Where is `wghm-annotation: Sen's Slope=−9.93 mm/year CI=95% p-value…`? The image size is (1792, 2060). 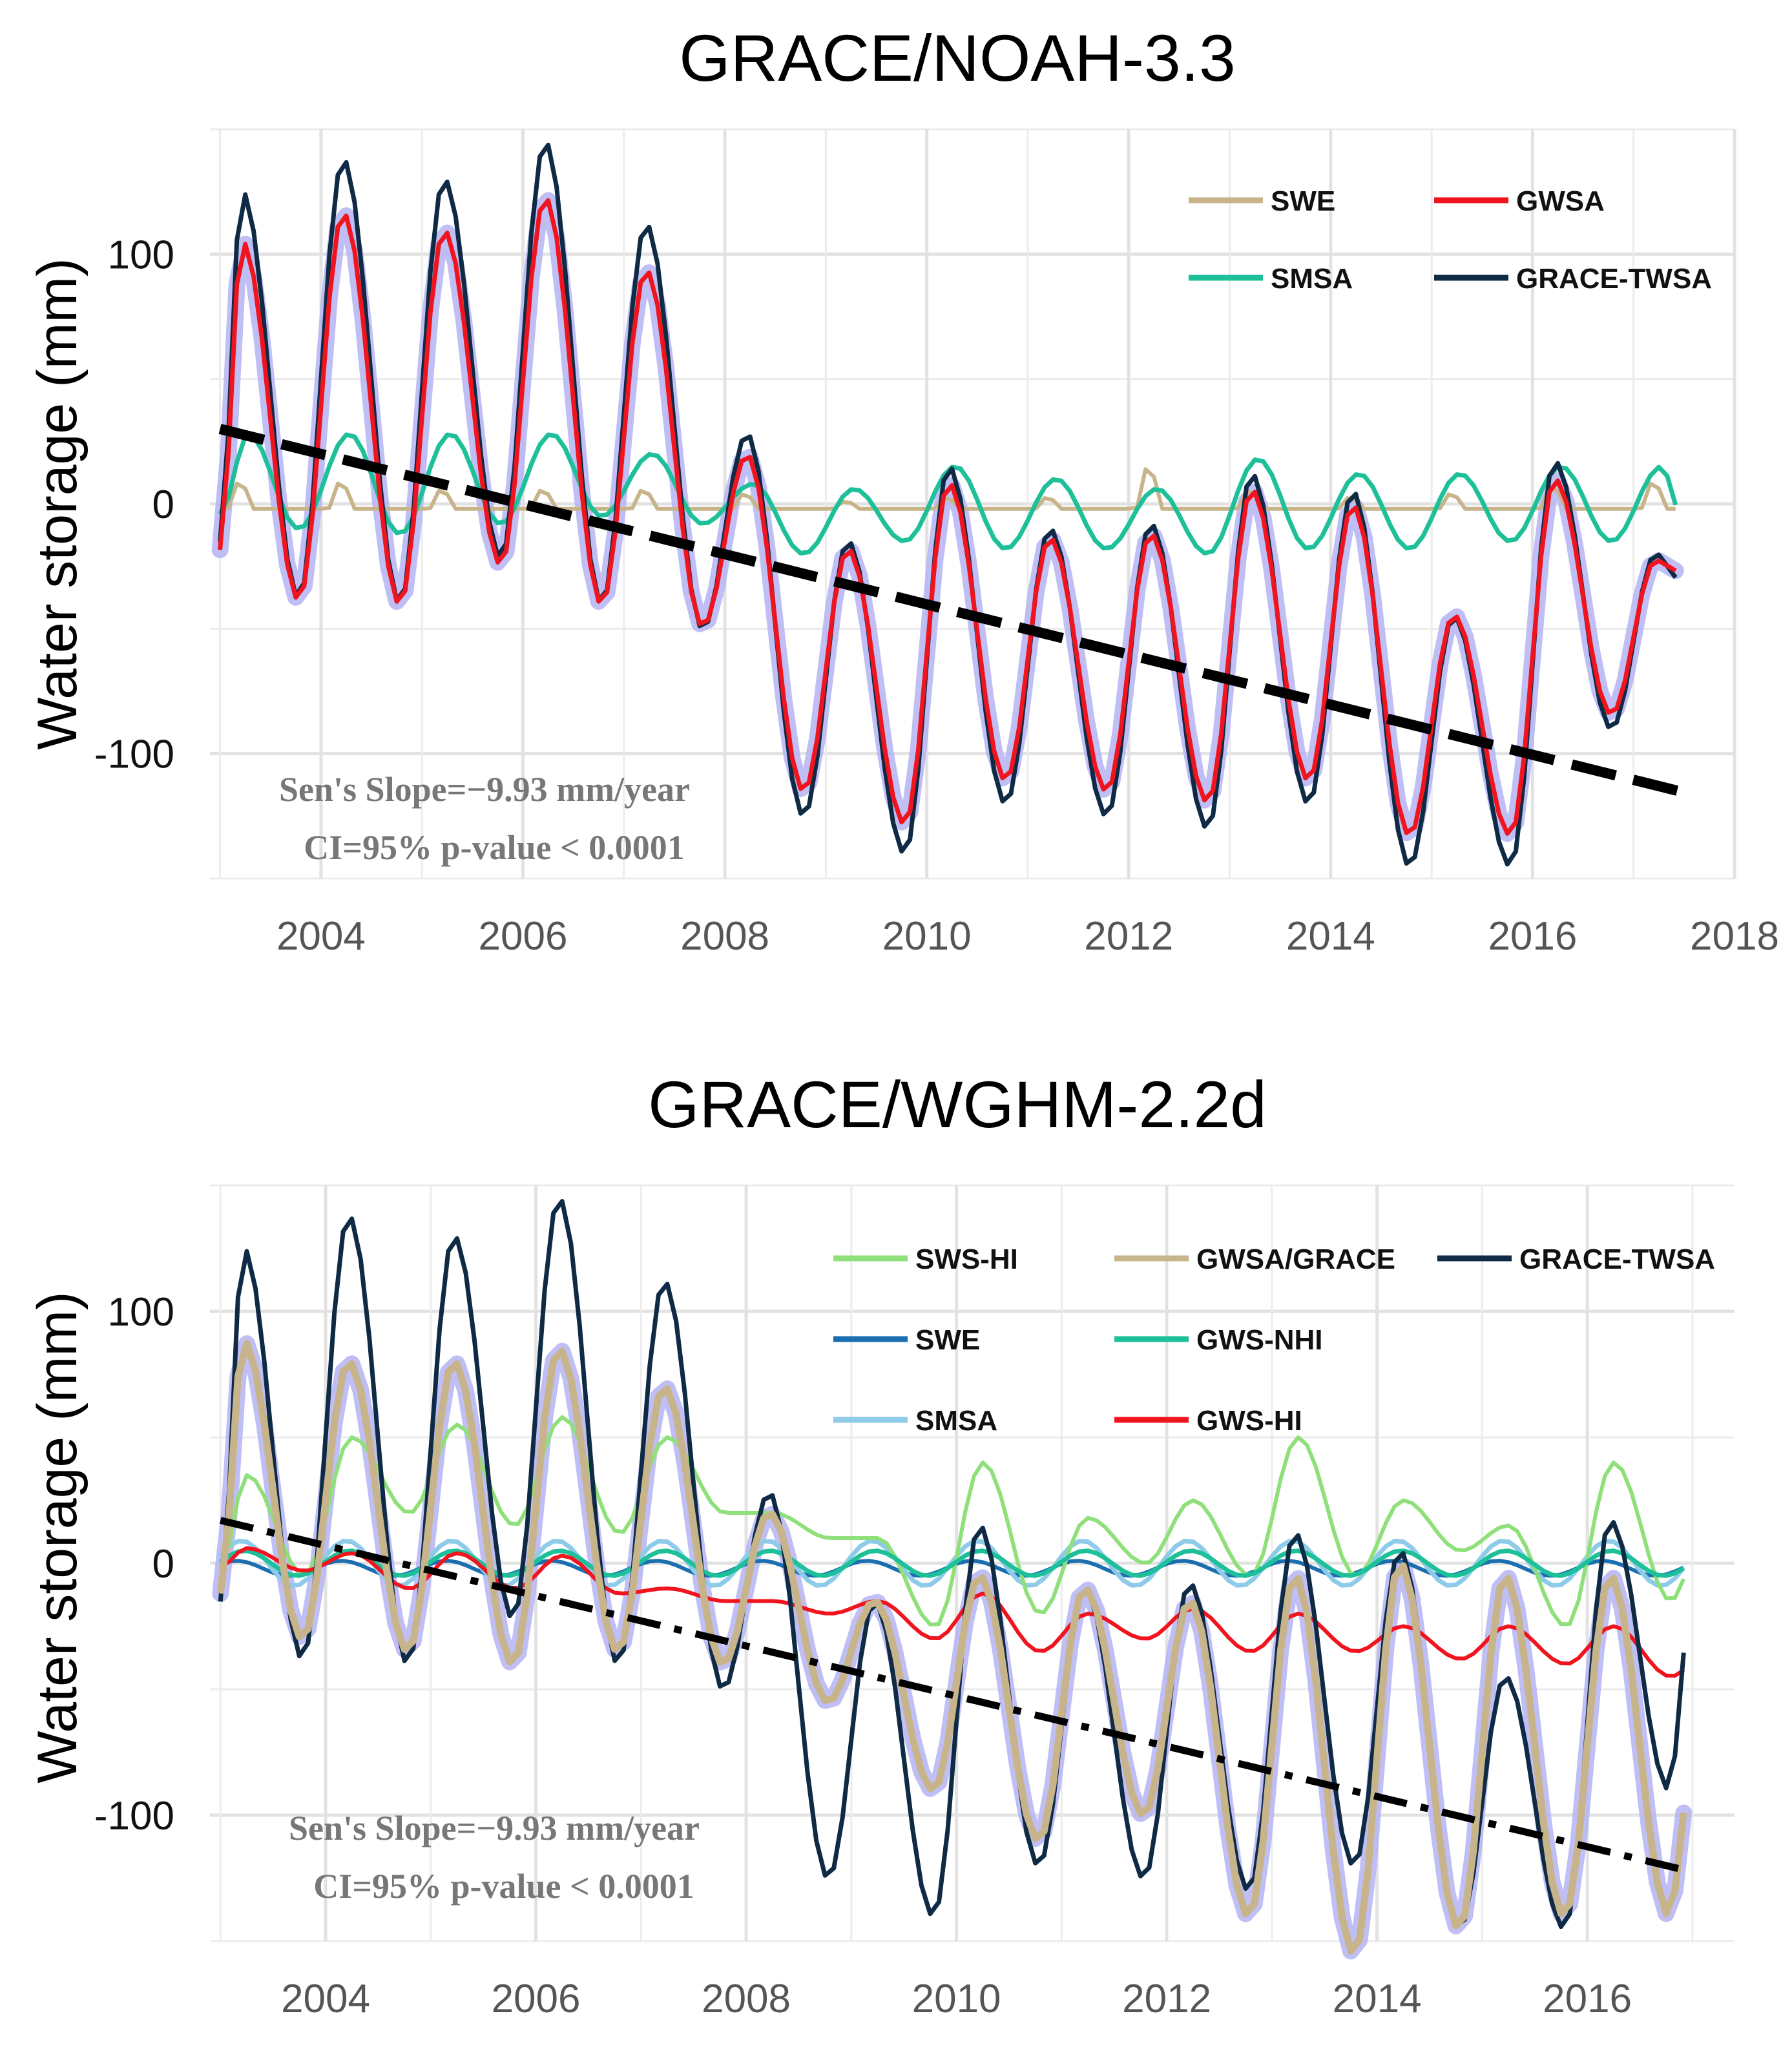 wghm-annotation: Sen's Slope=−9.93 mm/year CI=95% p-value… is located at coordinates (494, 1857).